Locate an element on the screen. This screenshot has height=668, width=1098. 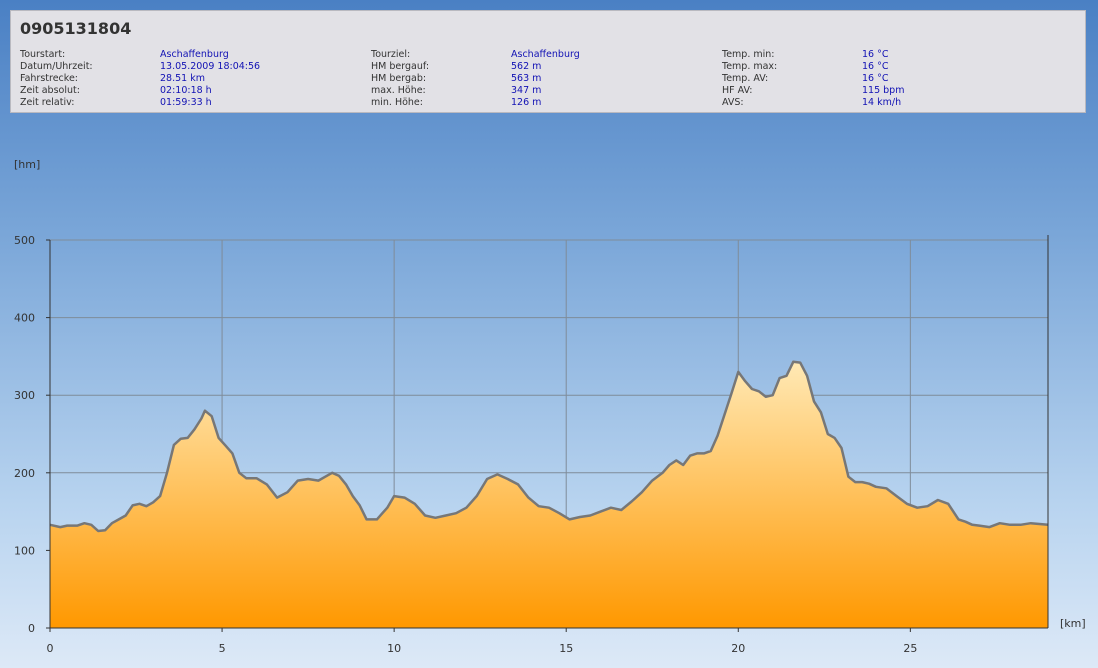
info-value: 347 m is located at coordinates (526, 90).